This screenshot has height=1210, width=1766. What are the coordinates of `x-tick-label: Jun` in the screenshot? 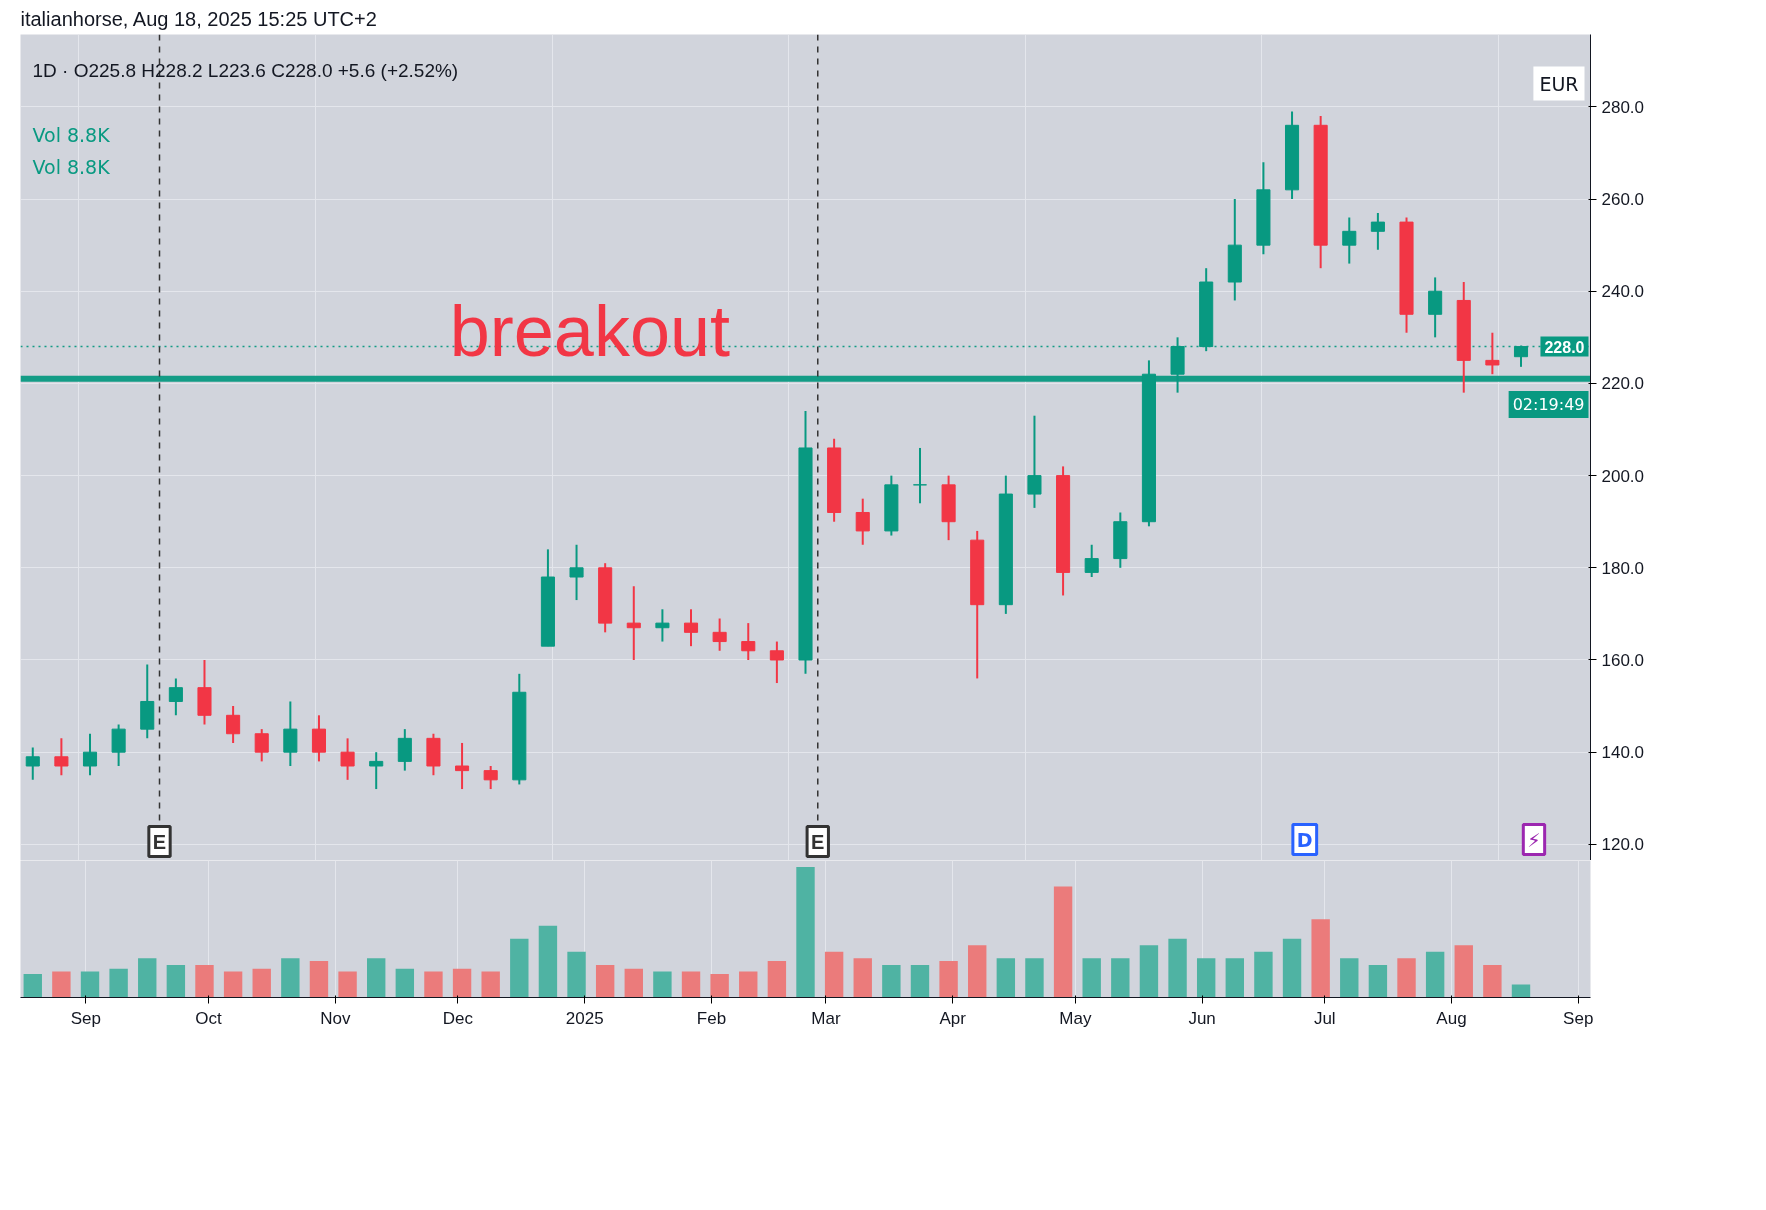 It's located at (1202, 1018).